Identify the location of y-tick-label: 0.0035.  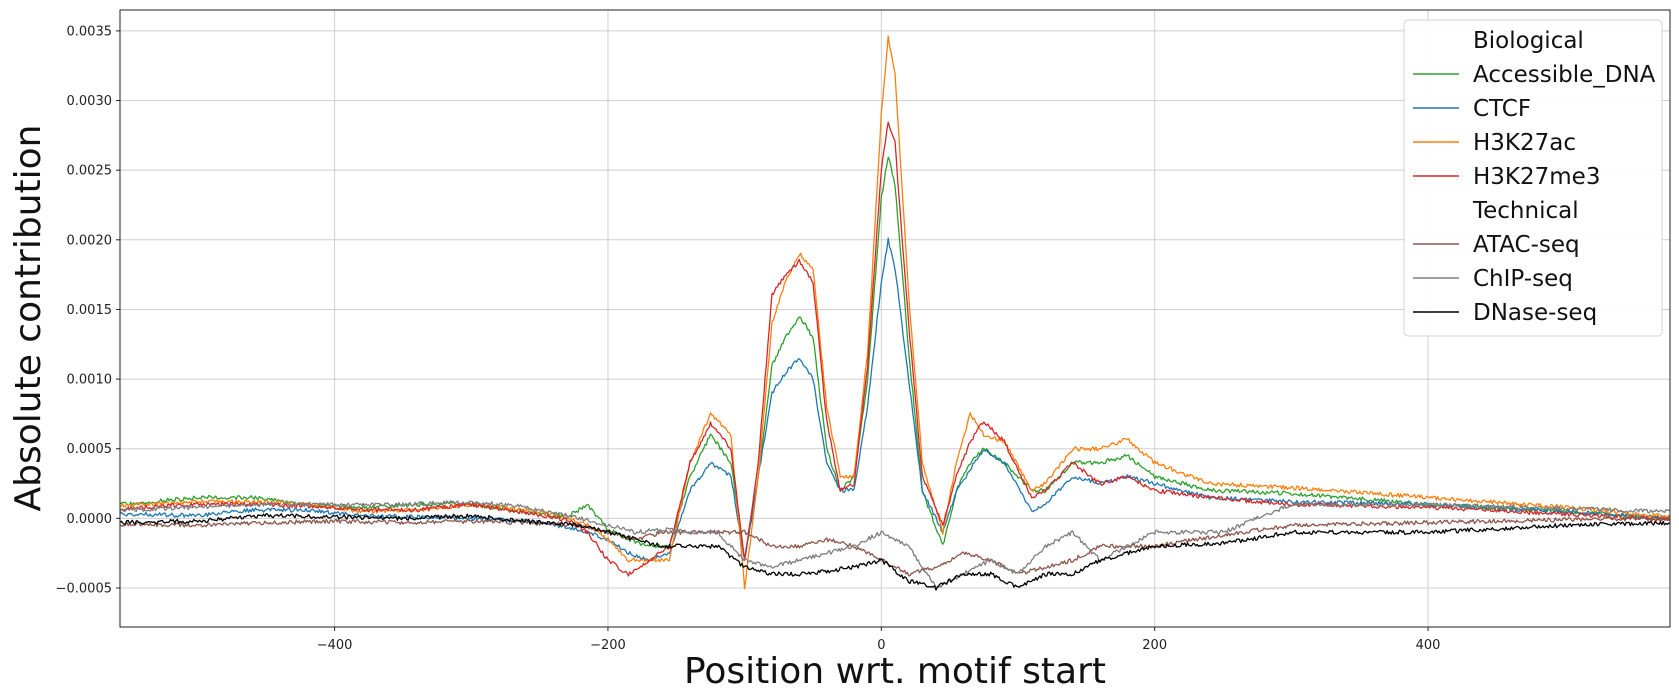
(90, 31).